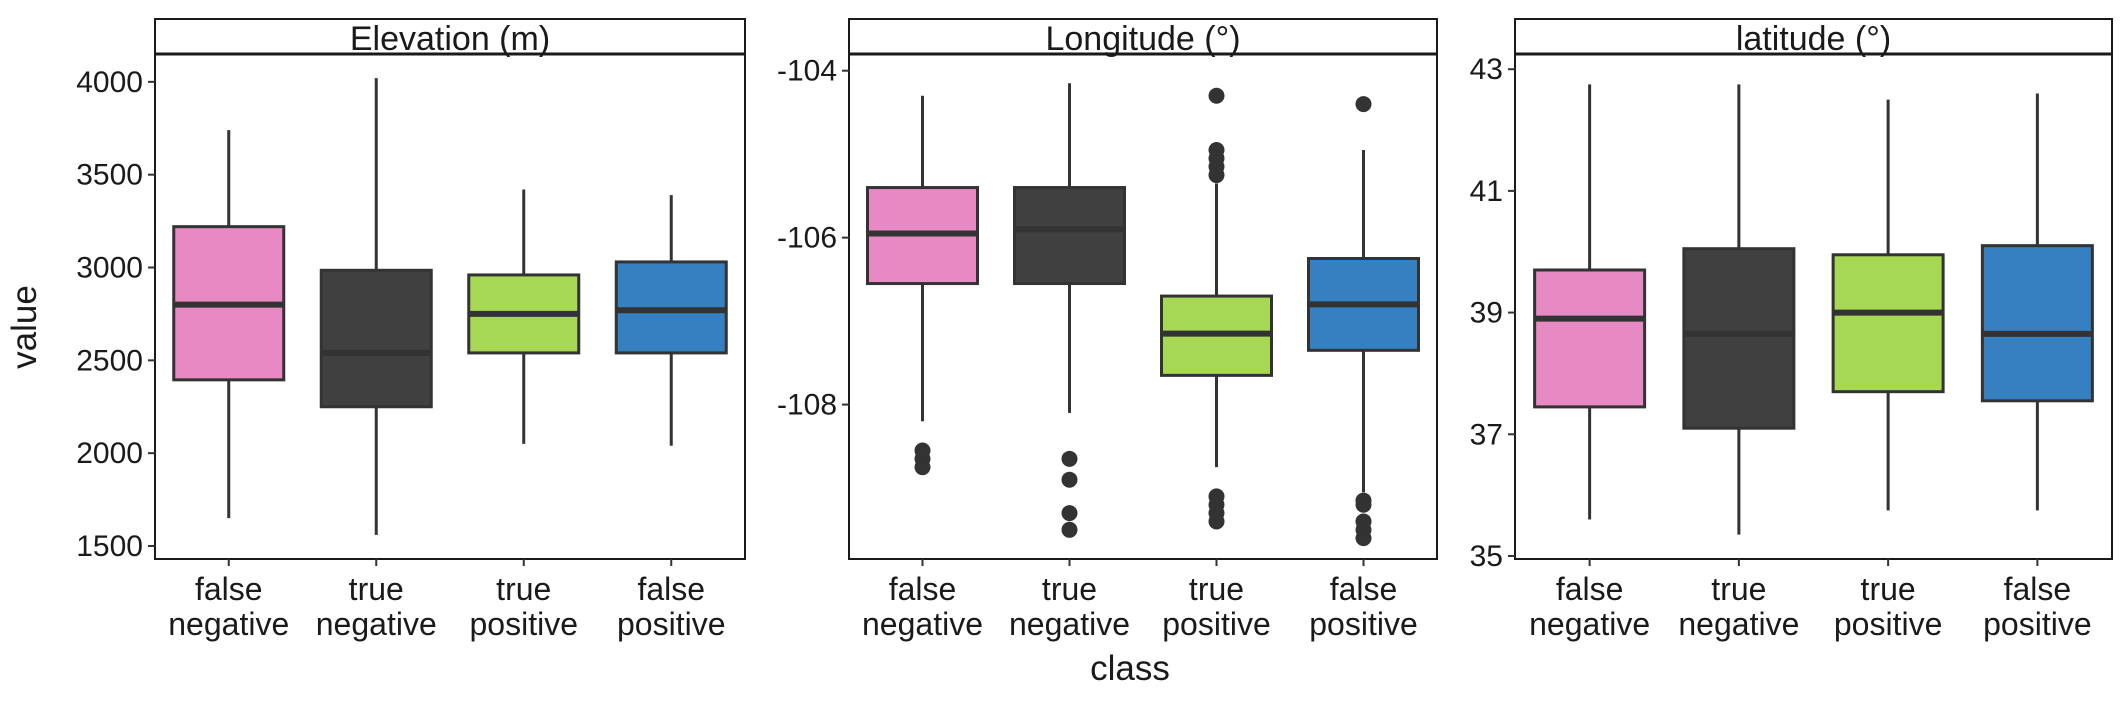 The height and width of the screenshot is (713, 2125). What do you see at coordinates (1142, 39) in the screenshot?
I see `strip-title: Longitude (°)` at bounding box center [1142, 39].